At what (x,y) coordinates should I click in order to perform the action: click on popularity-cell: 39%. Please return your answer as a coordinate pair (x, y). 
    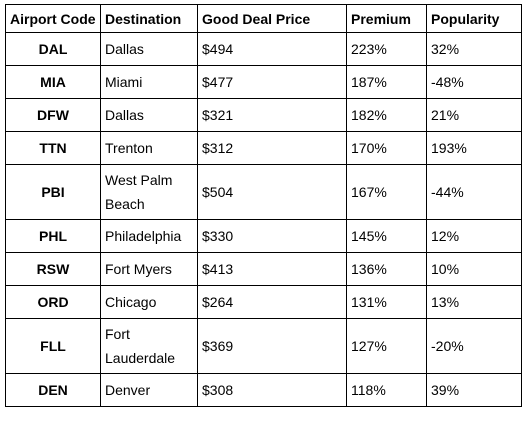
    Looking at the image, I should click on (474, 390).